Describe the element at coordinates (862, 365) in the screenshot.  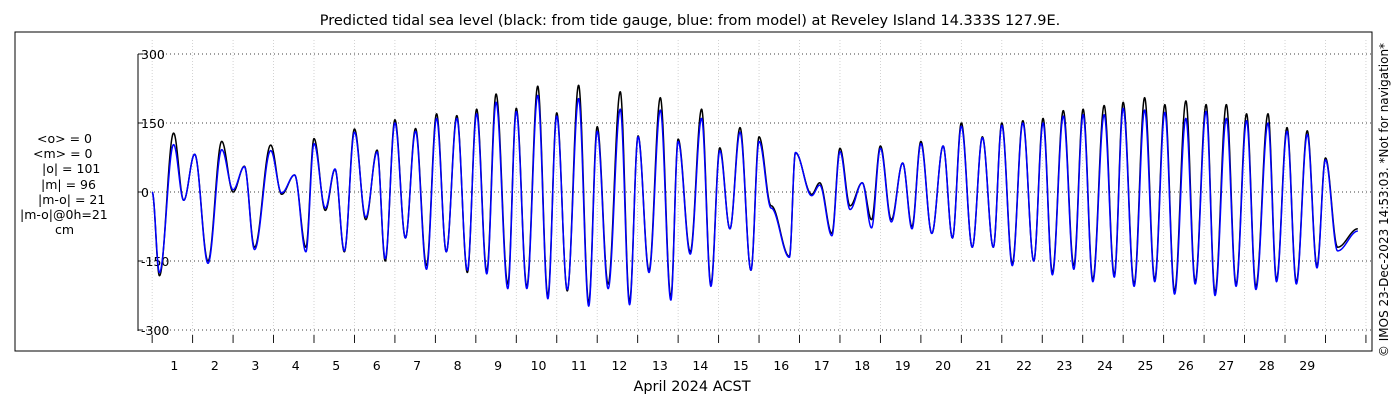
I see `x-tick-label: 18` at that location.